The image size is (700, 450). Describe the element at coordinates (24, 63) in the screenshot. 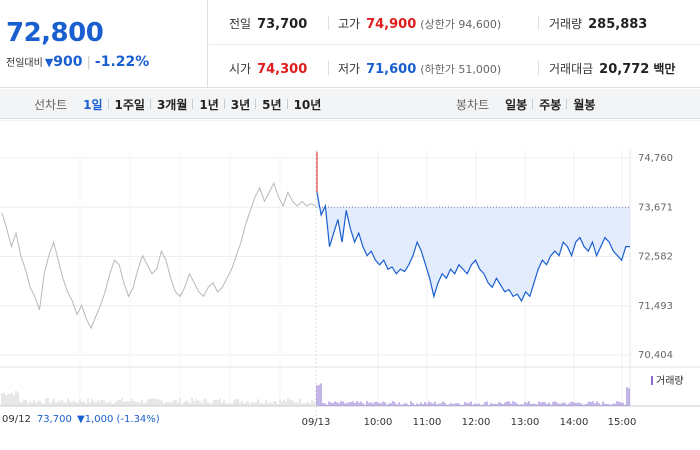

I see `change-label: 전일대비` at that location.